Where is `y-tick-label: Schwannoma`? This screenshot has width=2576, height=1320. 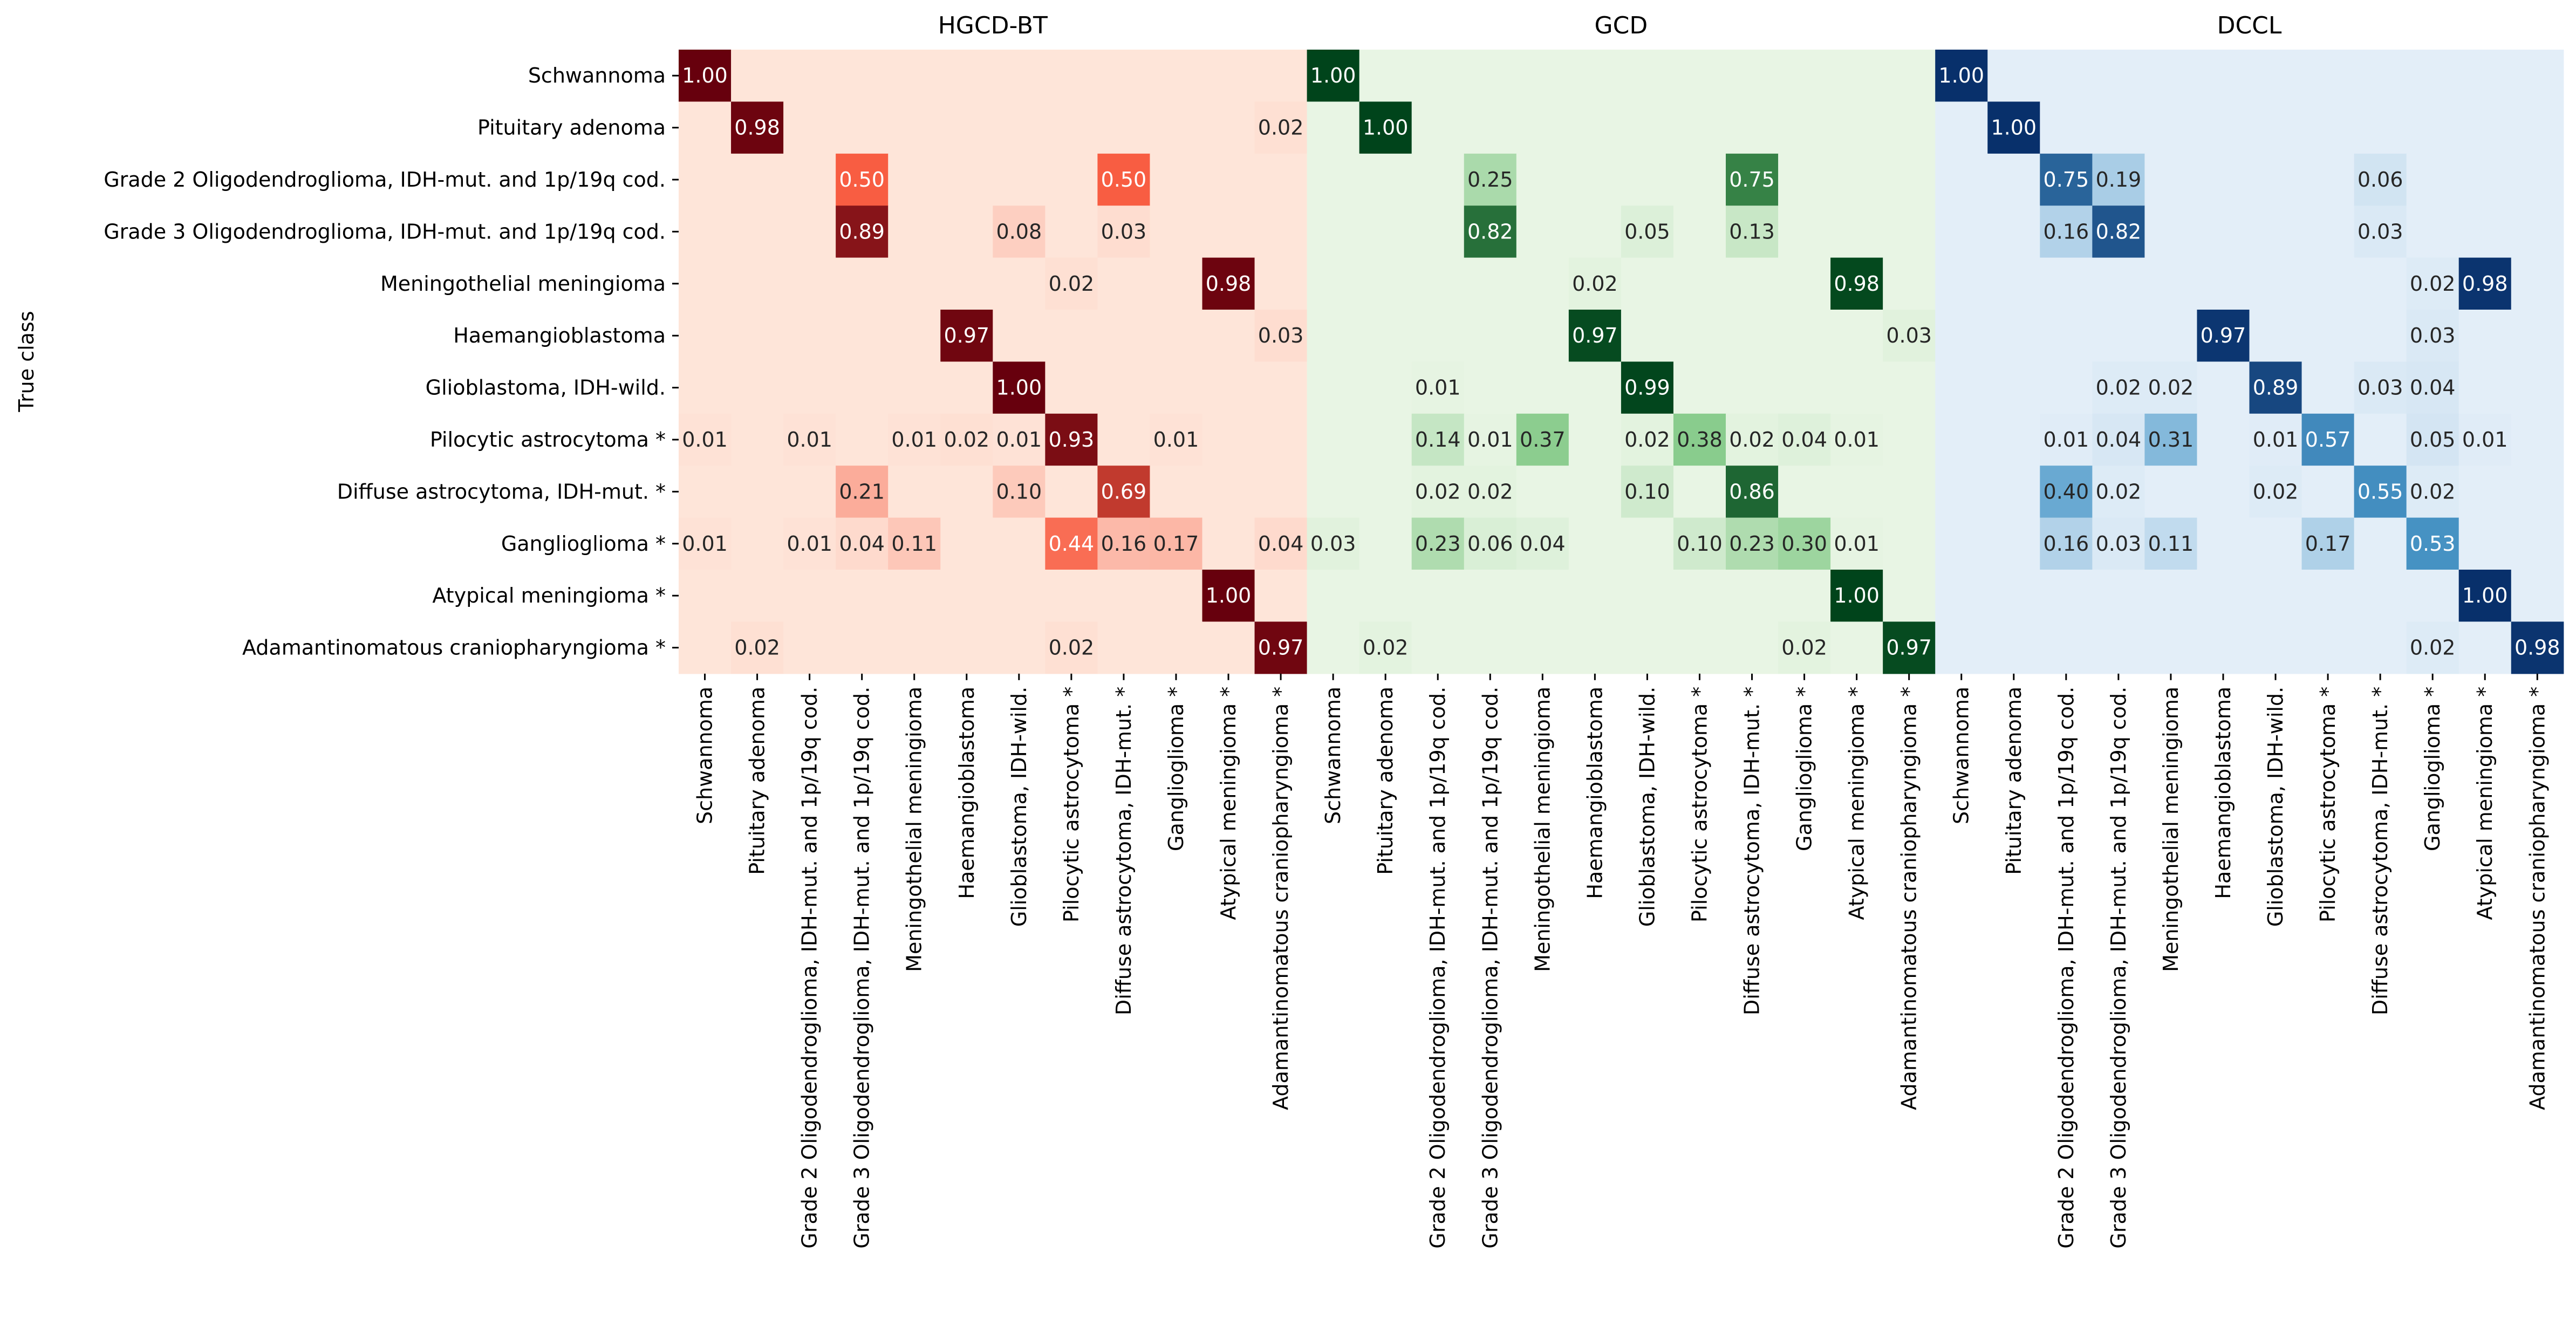 y-tick-label: Schwannoma is located at coordinates (597, 76).